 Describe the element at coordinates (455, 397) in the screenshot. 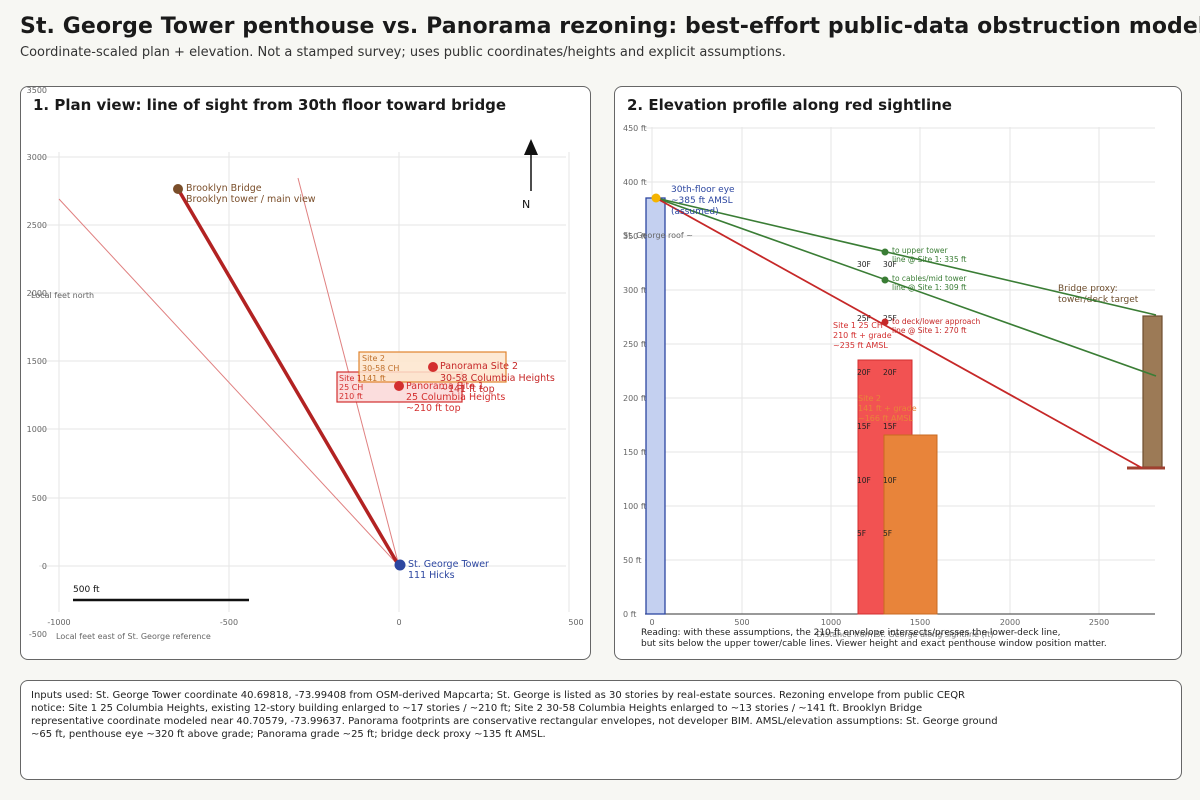

I see `site1-marker-sublabel: 25 Columbia Heights` at that location.